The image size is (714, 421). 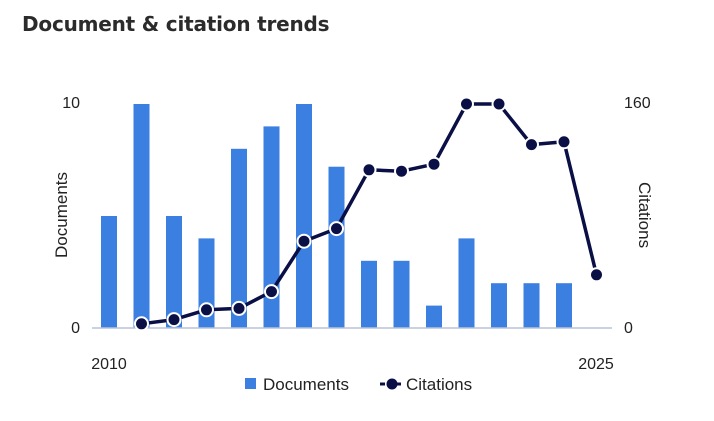 I want to click on point-citations-2024, so click(x=564, y=142).